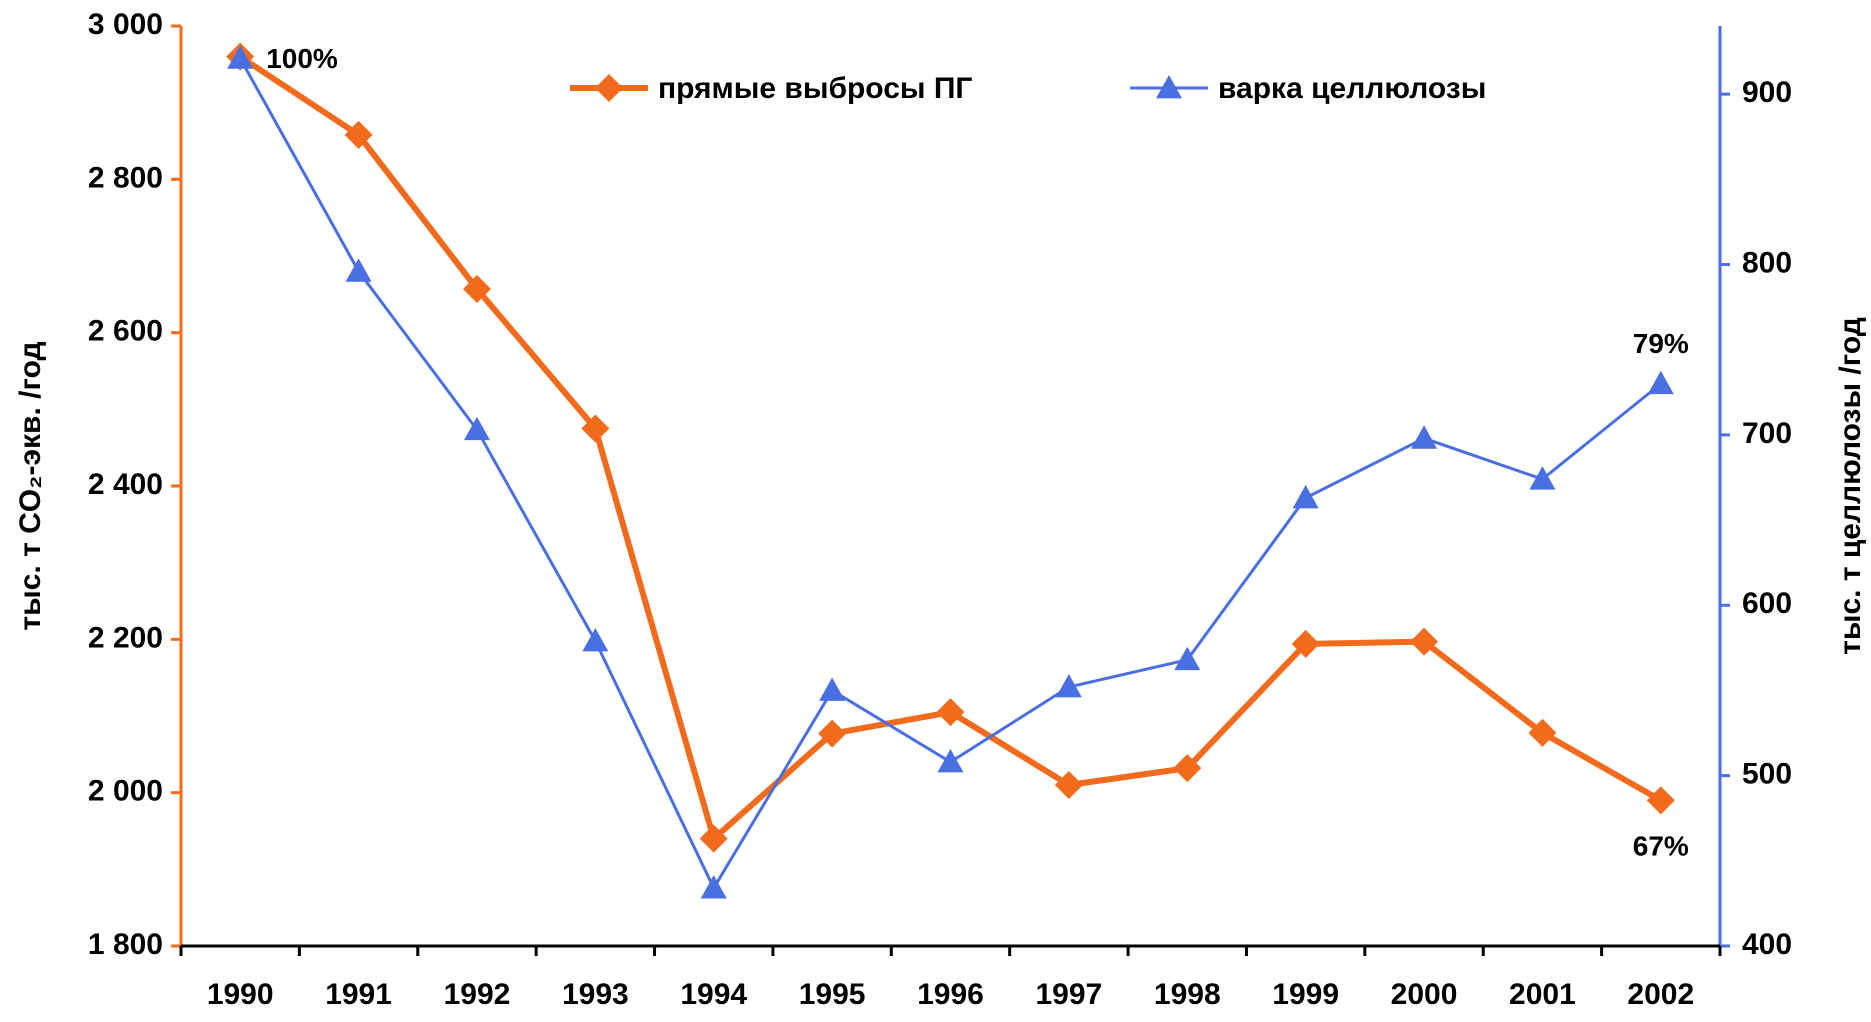 Image resolution: width=1871 pixels, height=1022 pixels. What do you see at coordinates (1850, 486) in the screenshot?
I see `y2-axis-label: тыс. т целлюлозы /год` at bounding box center [1850, 486].